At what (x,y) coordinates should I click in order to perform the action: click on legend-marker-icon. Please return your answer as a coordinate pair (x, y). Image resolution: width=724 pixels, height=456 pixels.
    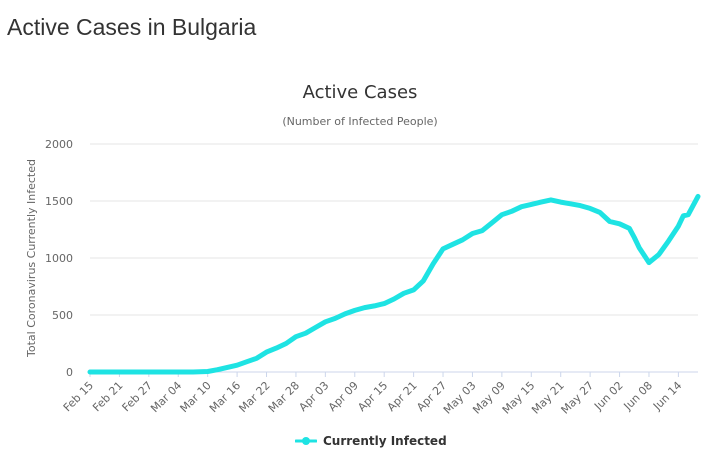
    Looking at the image, I should click on (306, 441).